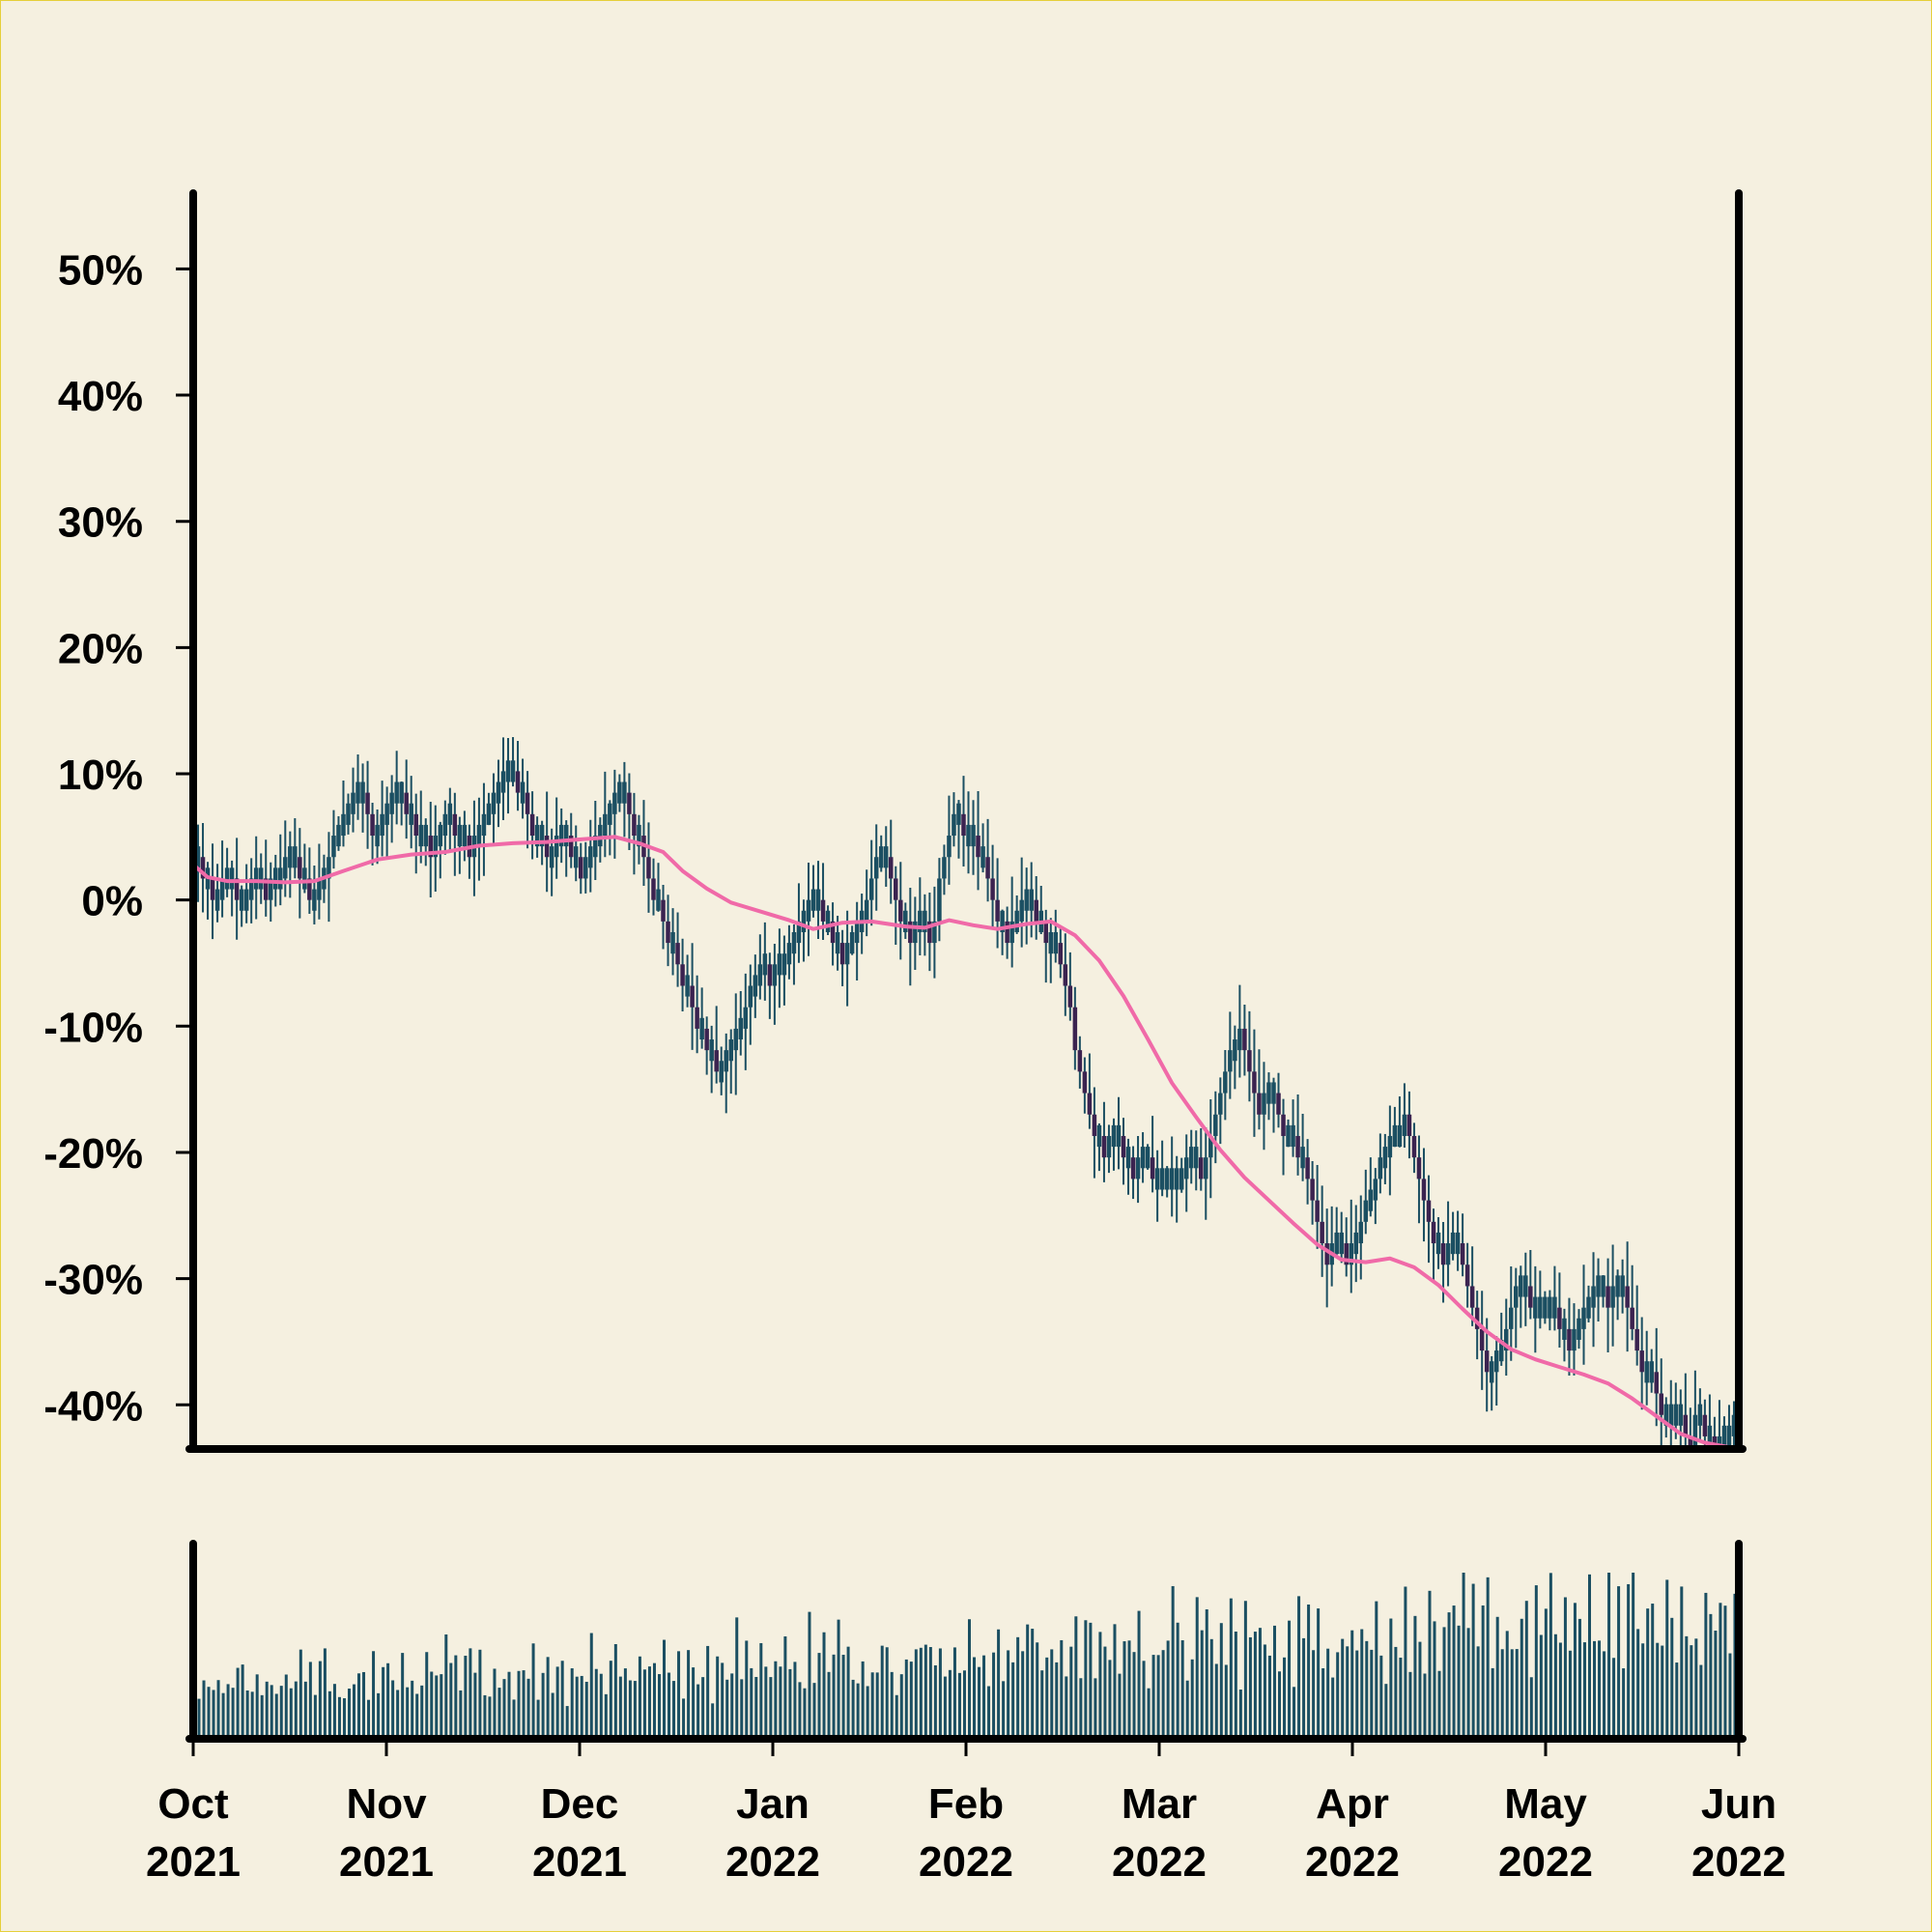 The width and height of the screenshot is (1932, 1932). Describe the element at coordinates (100, 396) in the screenshot. I see `y-tick-label: 40%` at that location.